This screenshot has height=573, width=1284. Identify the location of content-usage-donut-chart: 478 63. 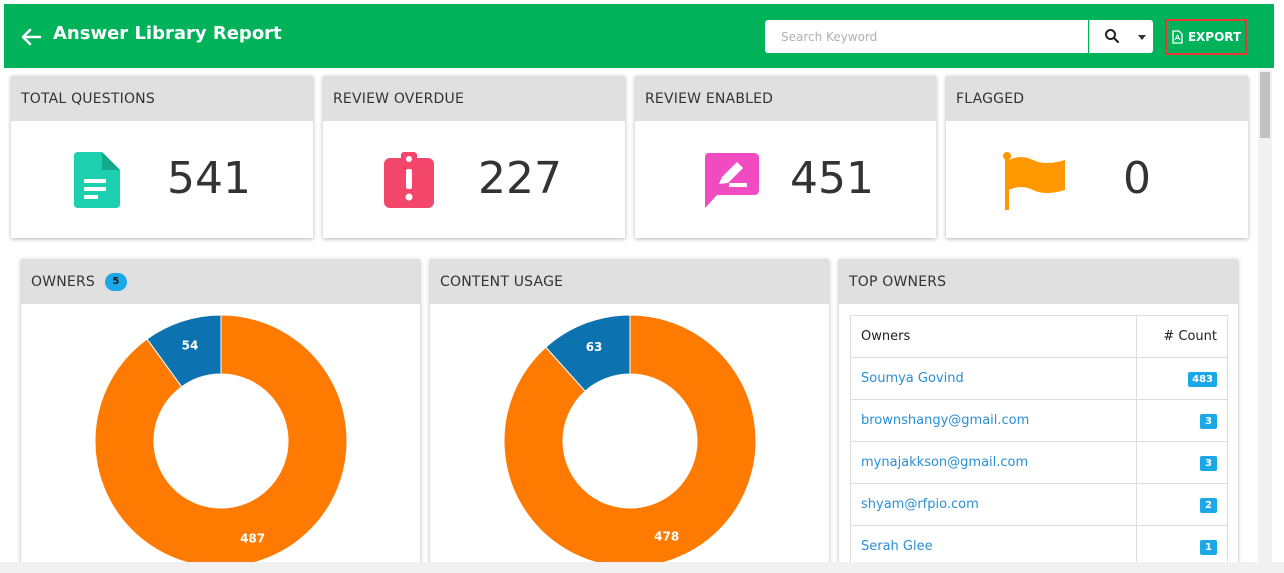
(630, 441).